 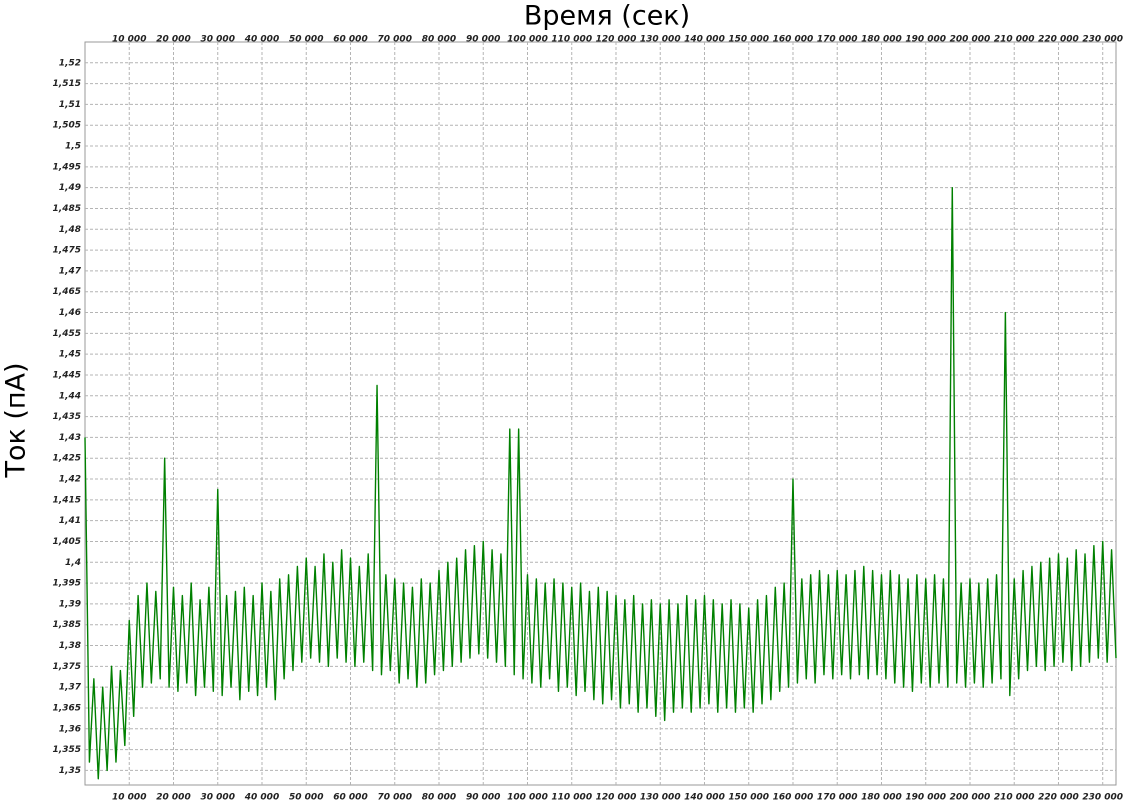 I want to click on x-tick-label-top: 20 000, so click(x=173, y=40).